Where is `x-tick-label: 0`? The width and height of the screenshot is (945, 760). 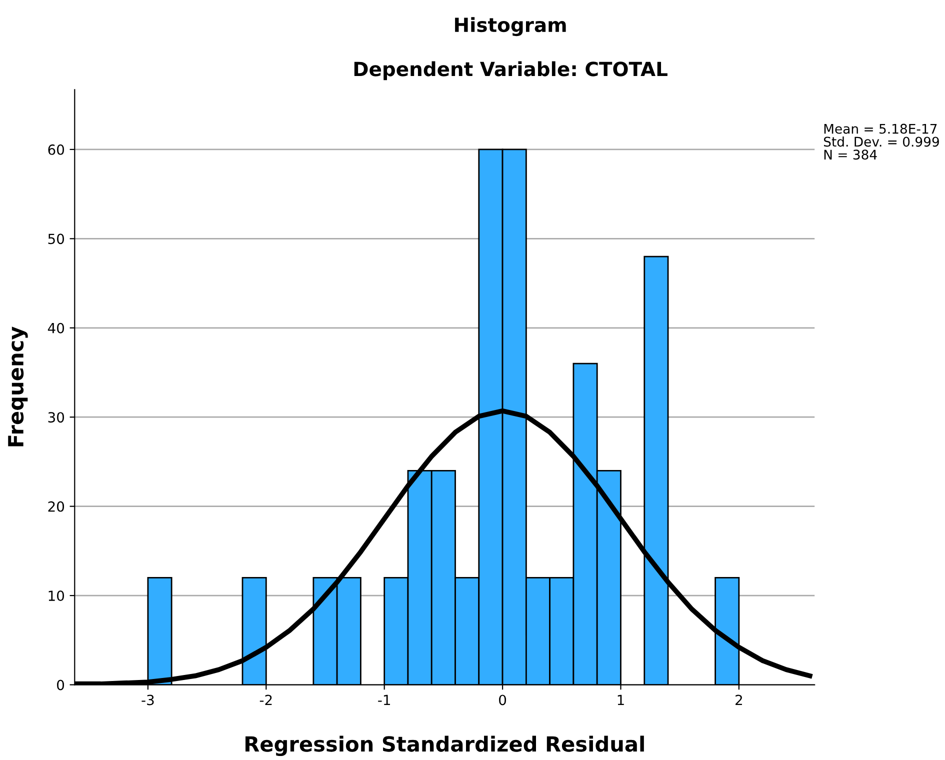 x-tick-label: 0 is located at coordinates (502, 700).